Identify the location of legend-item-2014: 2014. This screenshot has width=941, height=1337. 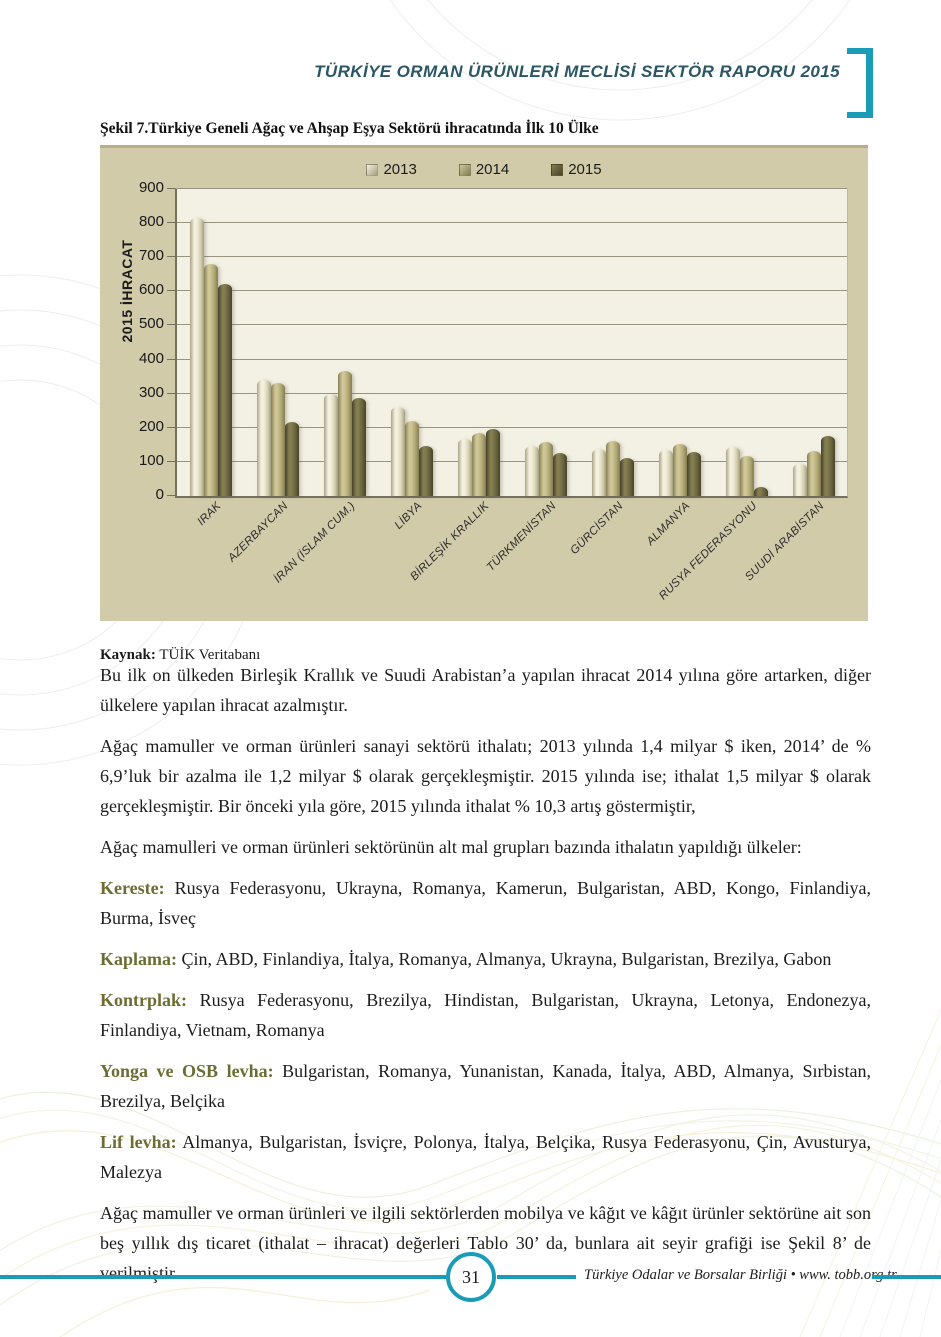
(483, 169).